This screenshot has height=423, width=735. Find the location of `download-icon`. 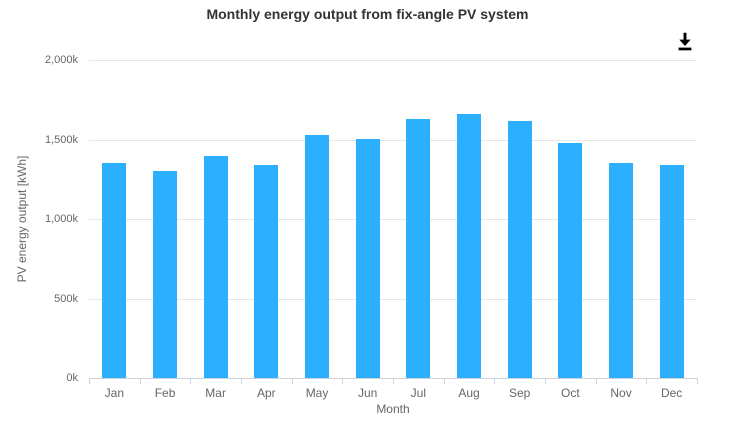

download-icon is located at coordinates (685, 41).